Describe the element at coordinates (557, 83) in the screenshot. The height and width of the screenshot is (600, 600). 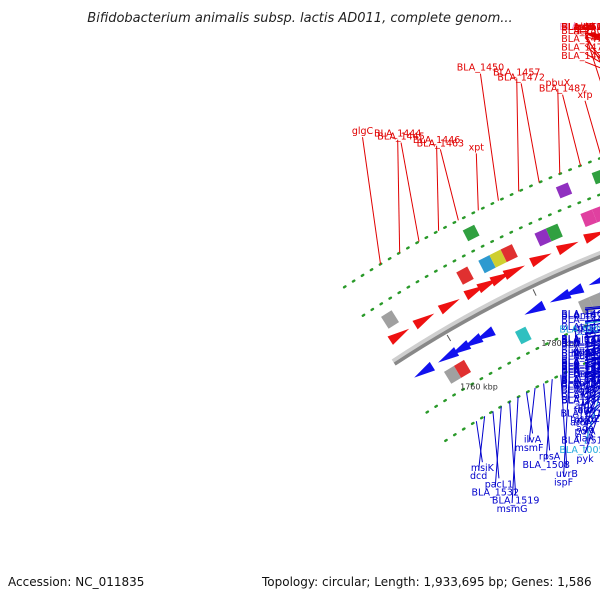
I see `gene-label: pbuX` at that location.